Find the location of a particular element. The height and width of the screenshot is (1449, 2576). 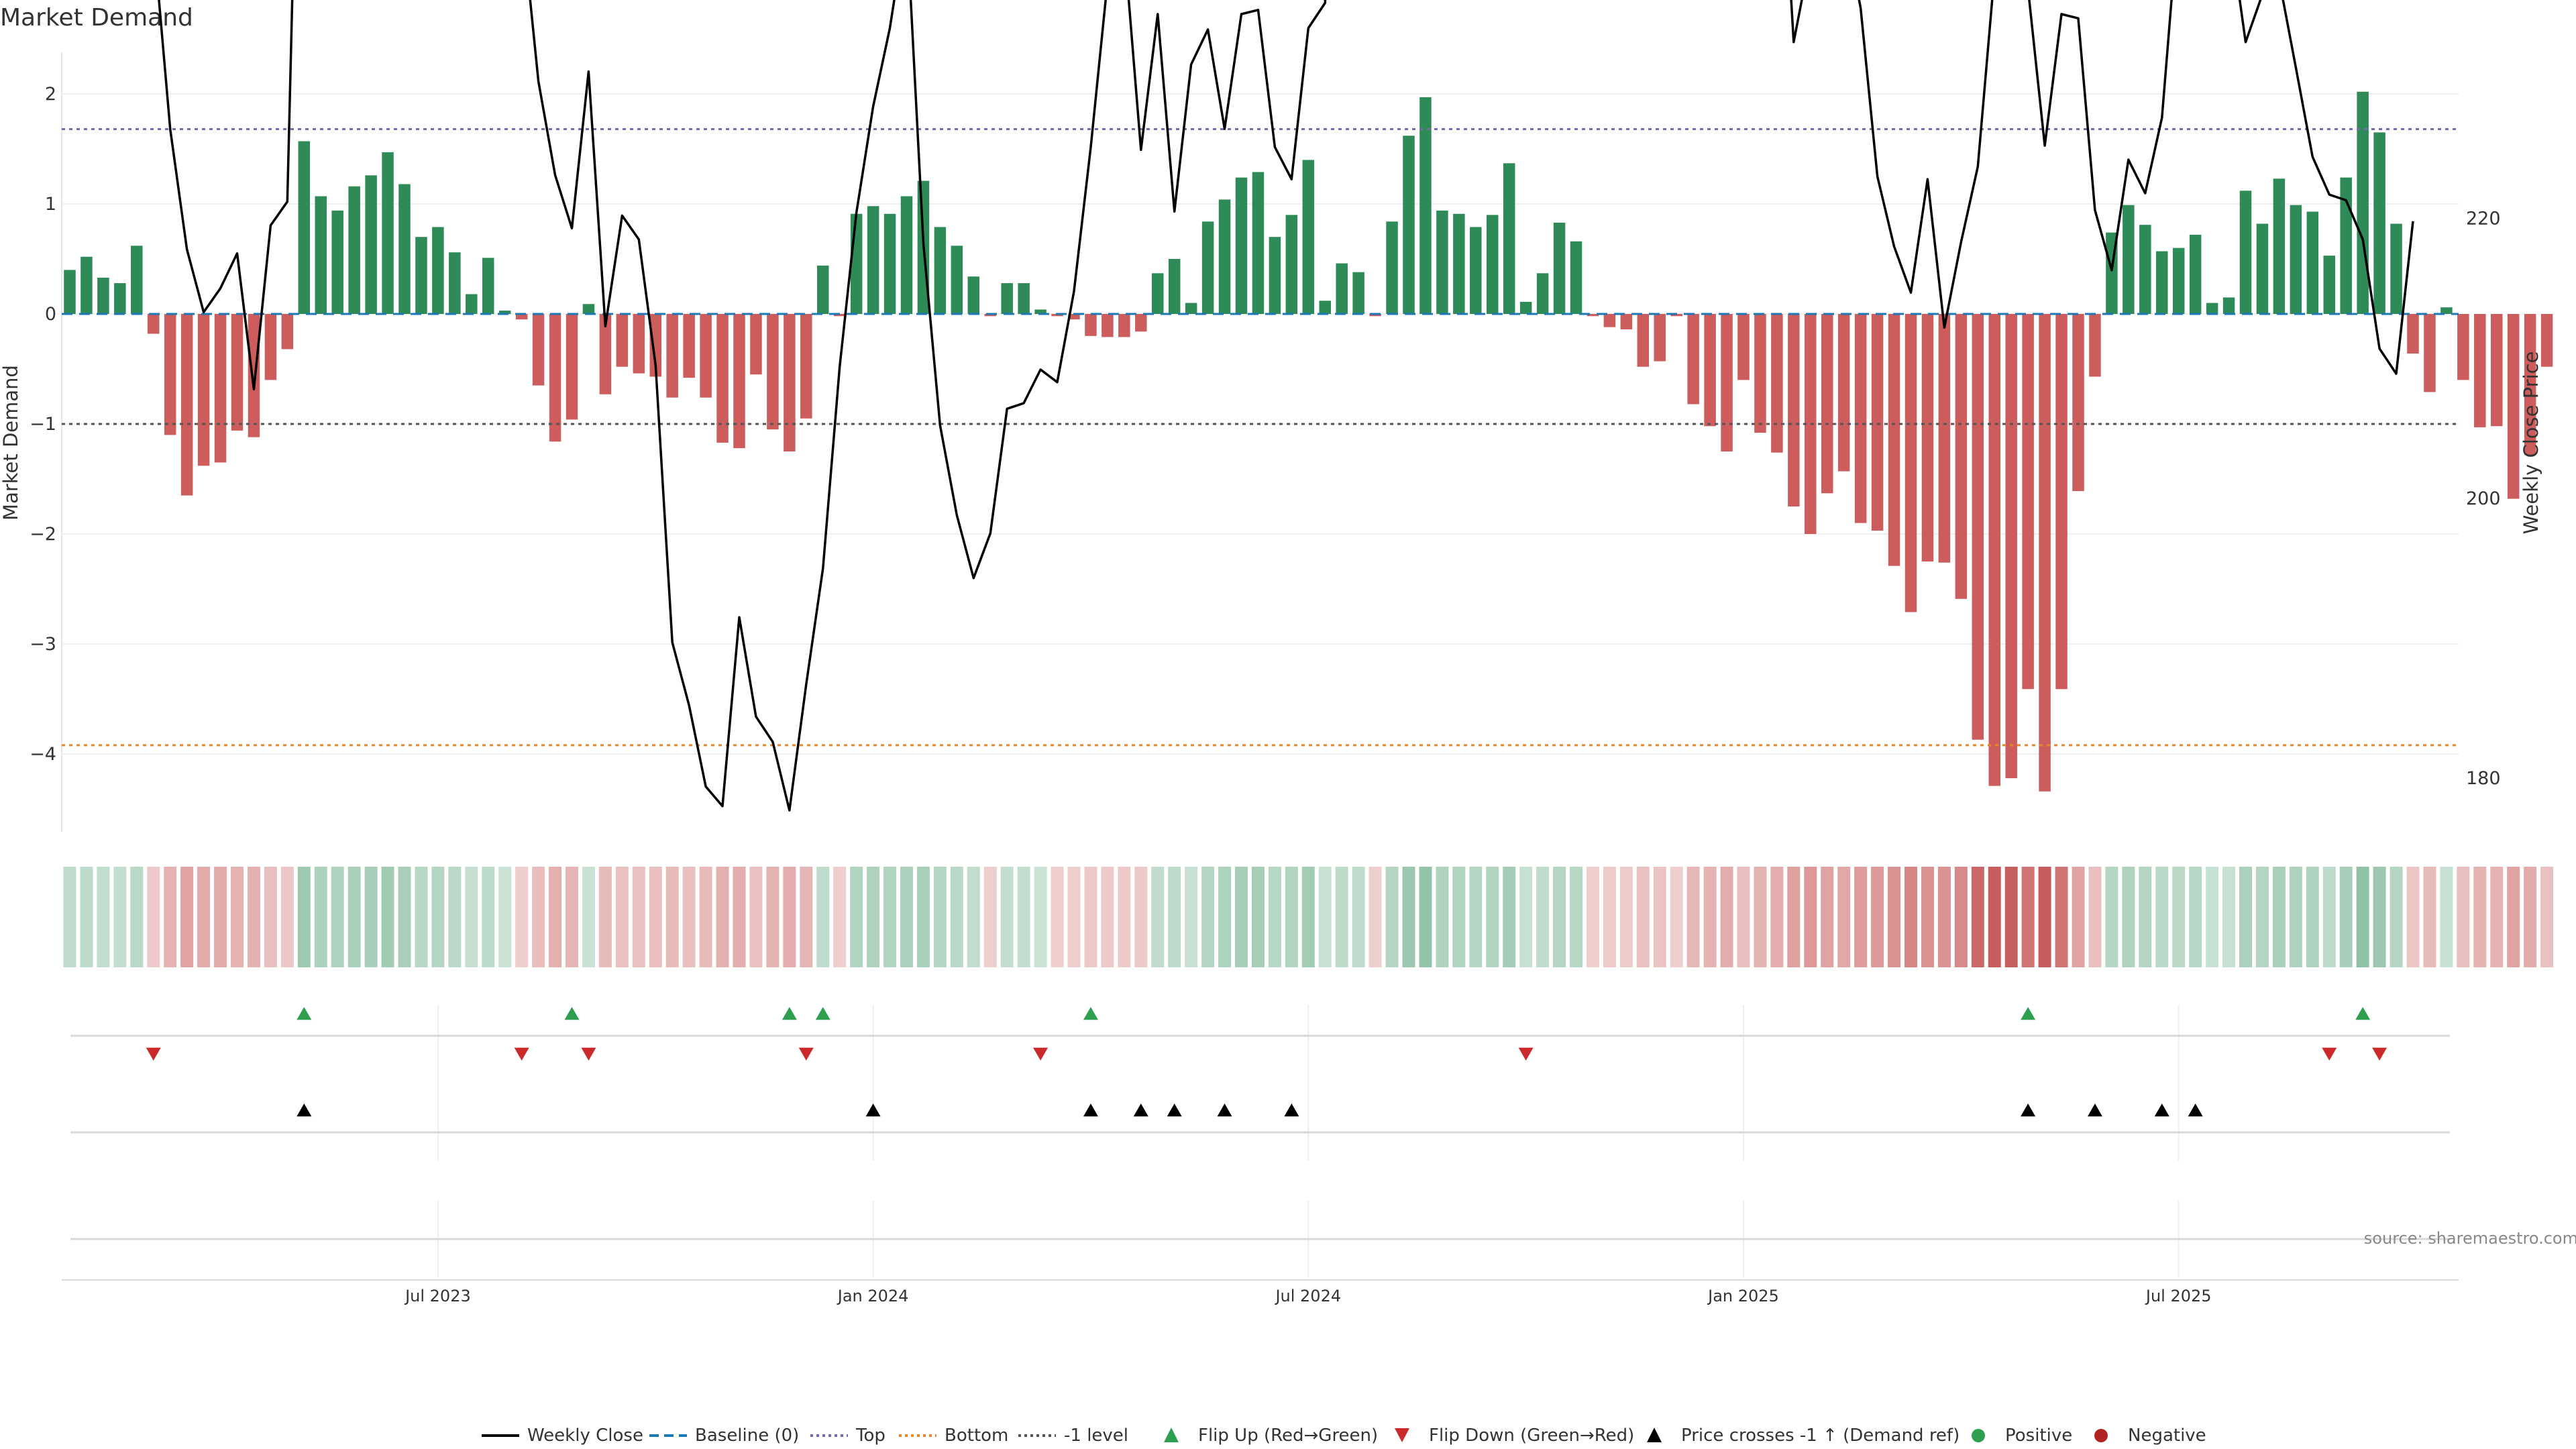

y-tick-left: −1 is located at coordinates (43, 424).